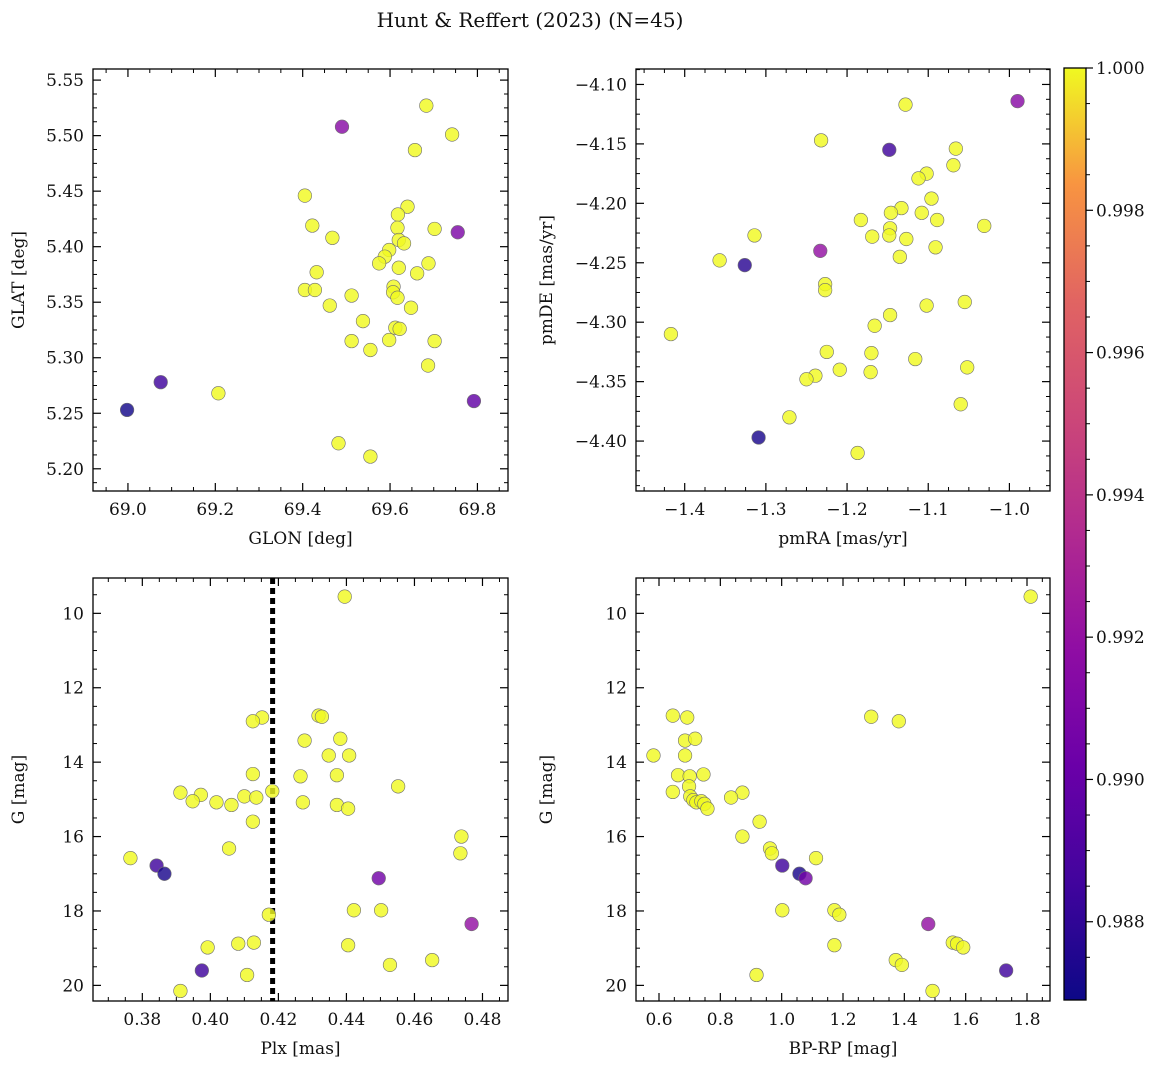 This screenshot has height=1068, width=1161. What do you see at coordinates (215, 510) in the screenshot?
I see `x-tick-label: 69.2` at bounding box center [215, 510].